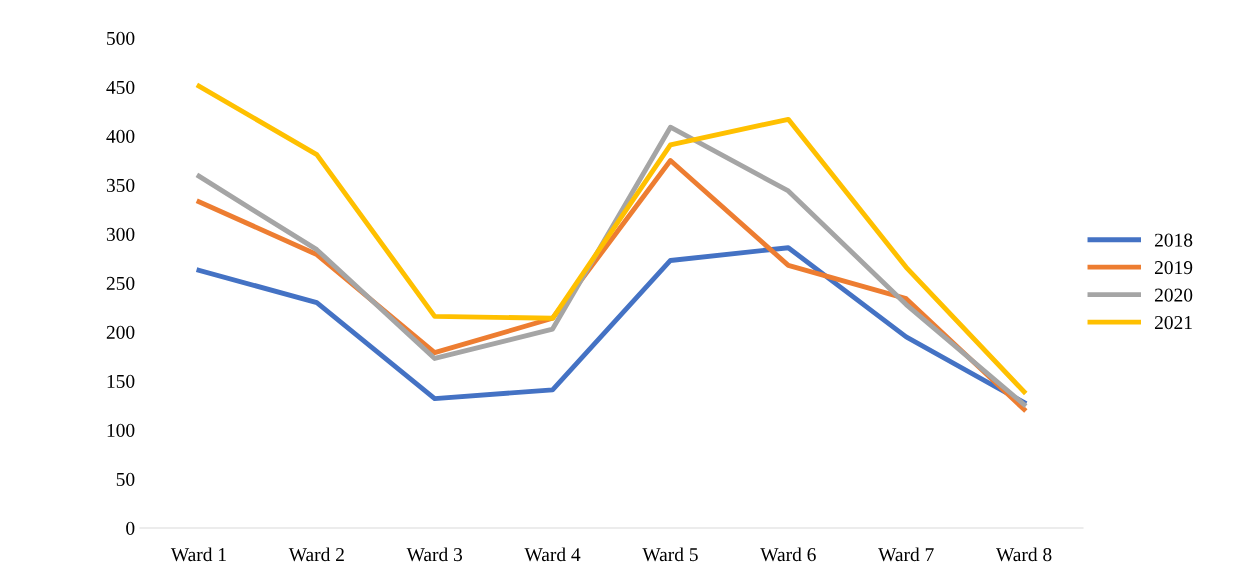 Image resolution: width=1241 pixels, height=588 pixels. Describe the element at coordinates (788, 554) in the screenshot. I see `x-tick-label: Ward 6` at that location.